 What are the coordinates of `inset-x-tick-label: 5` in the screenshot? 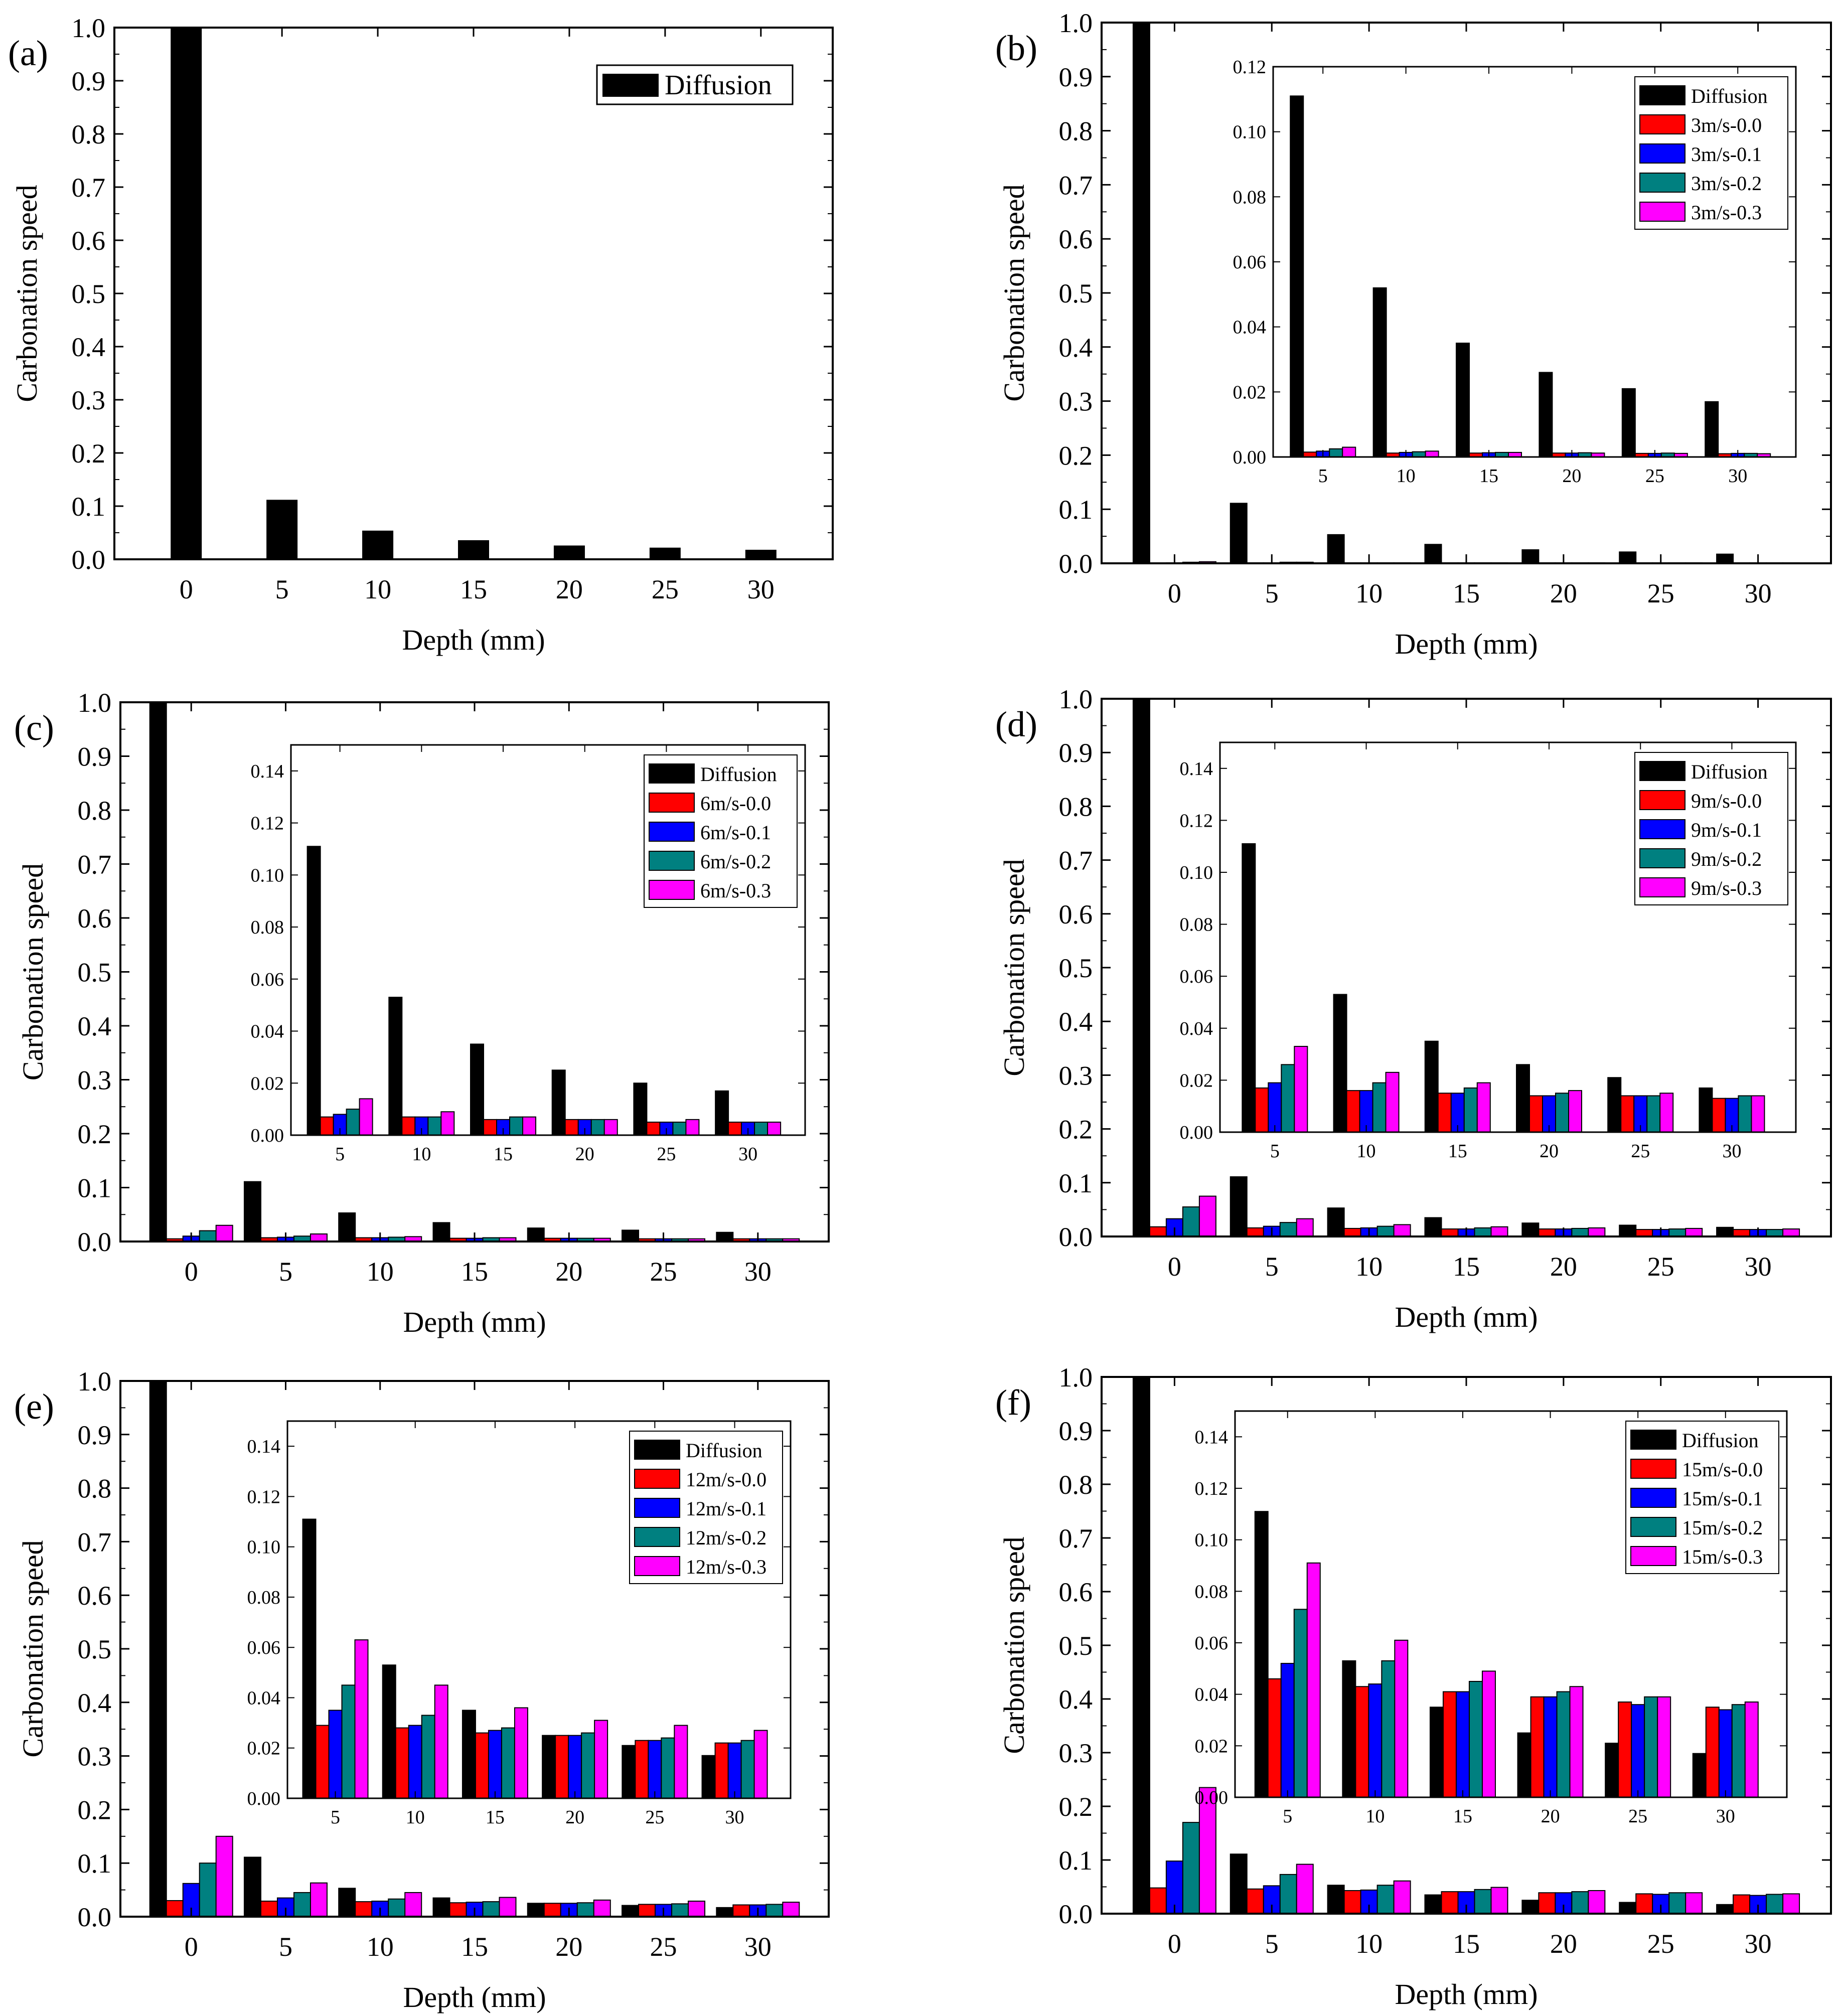 It's located at (340, 1154).